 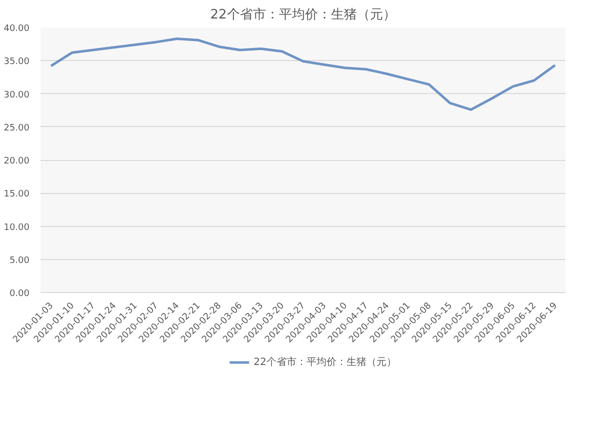 I want to click on y-tick-label: 35.00, so click(x=17, y=62).